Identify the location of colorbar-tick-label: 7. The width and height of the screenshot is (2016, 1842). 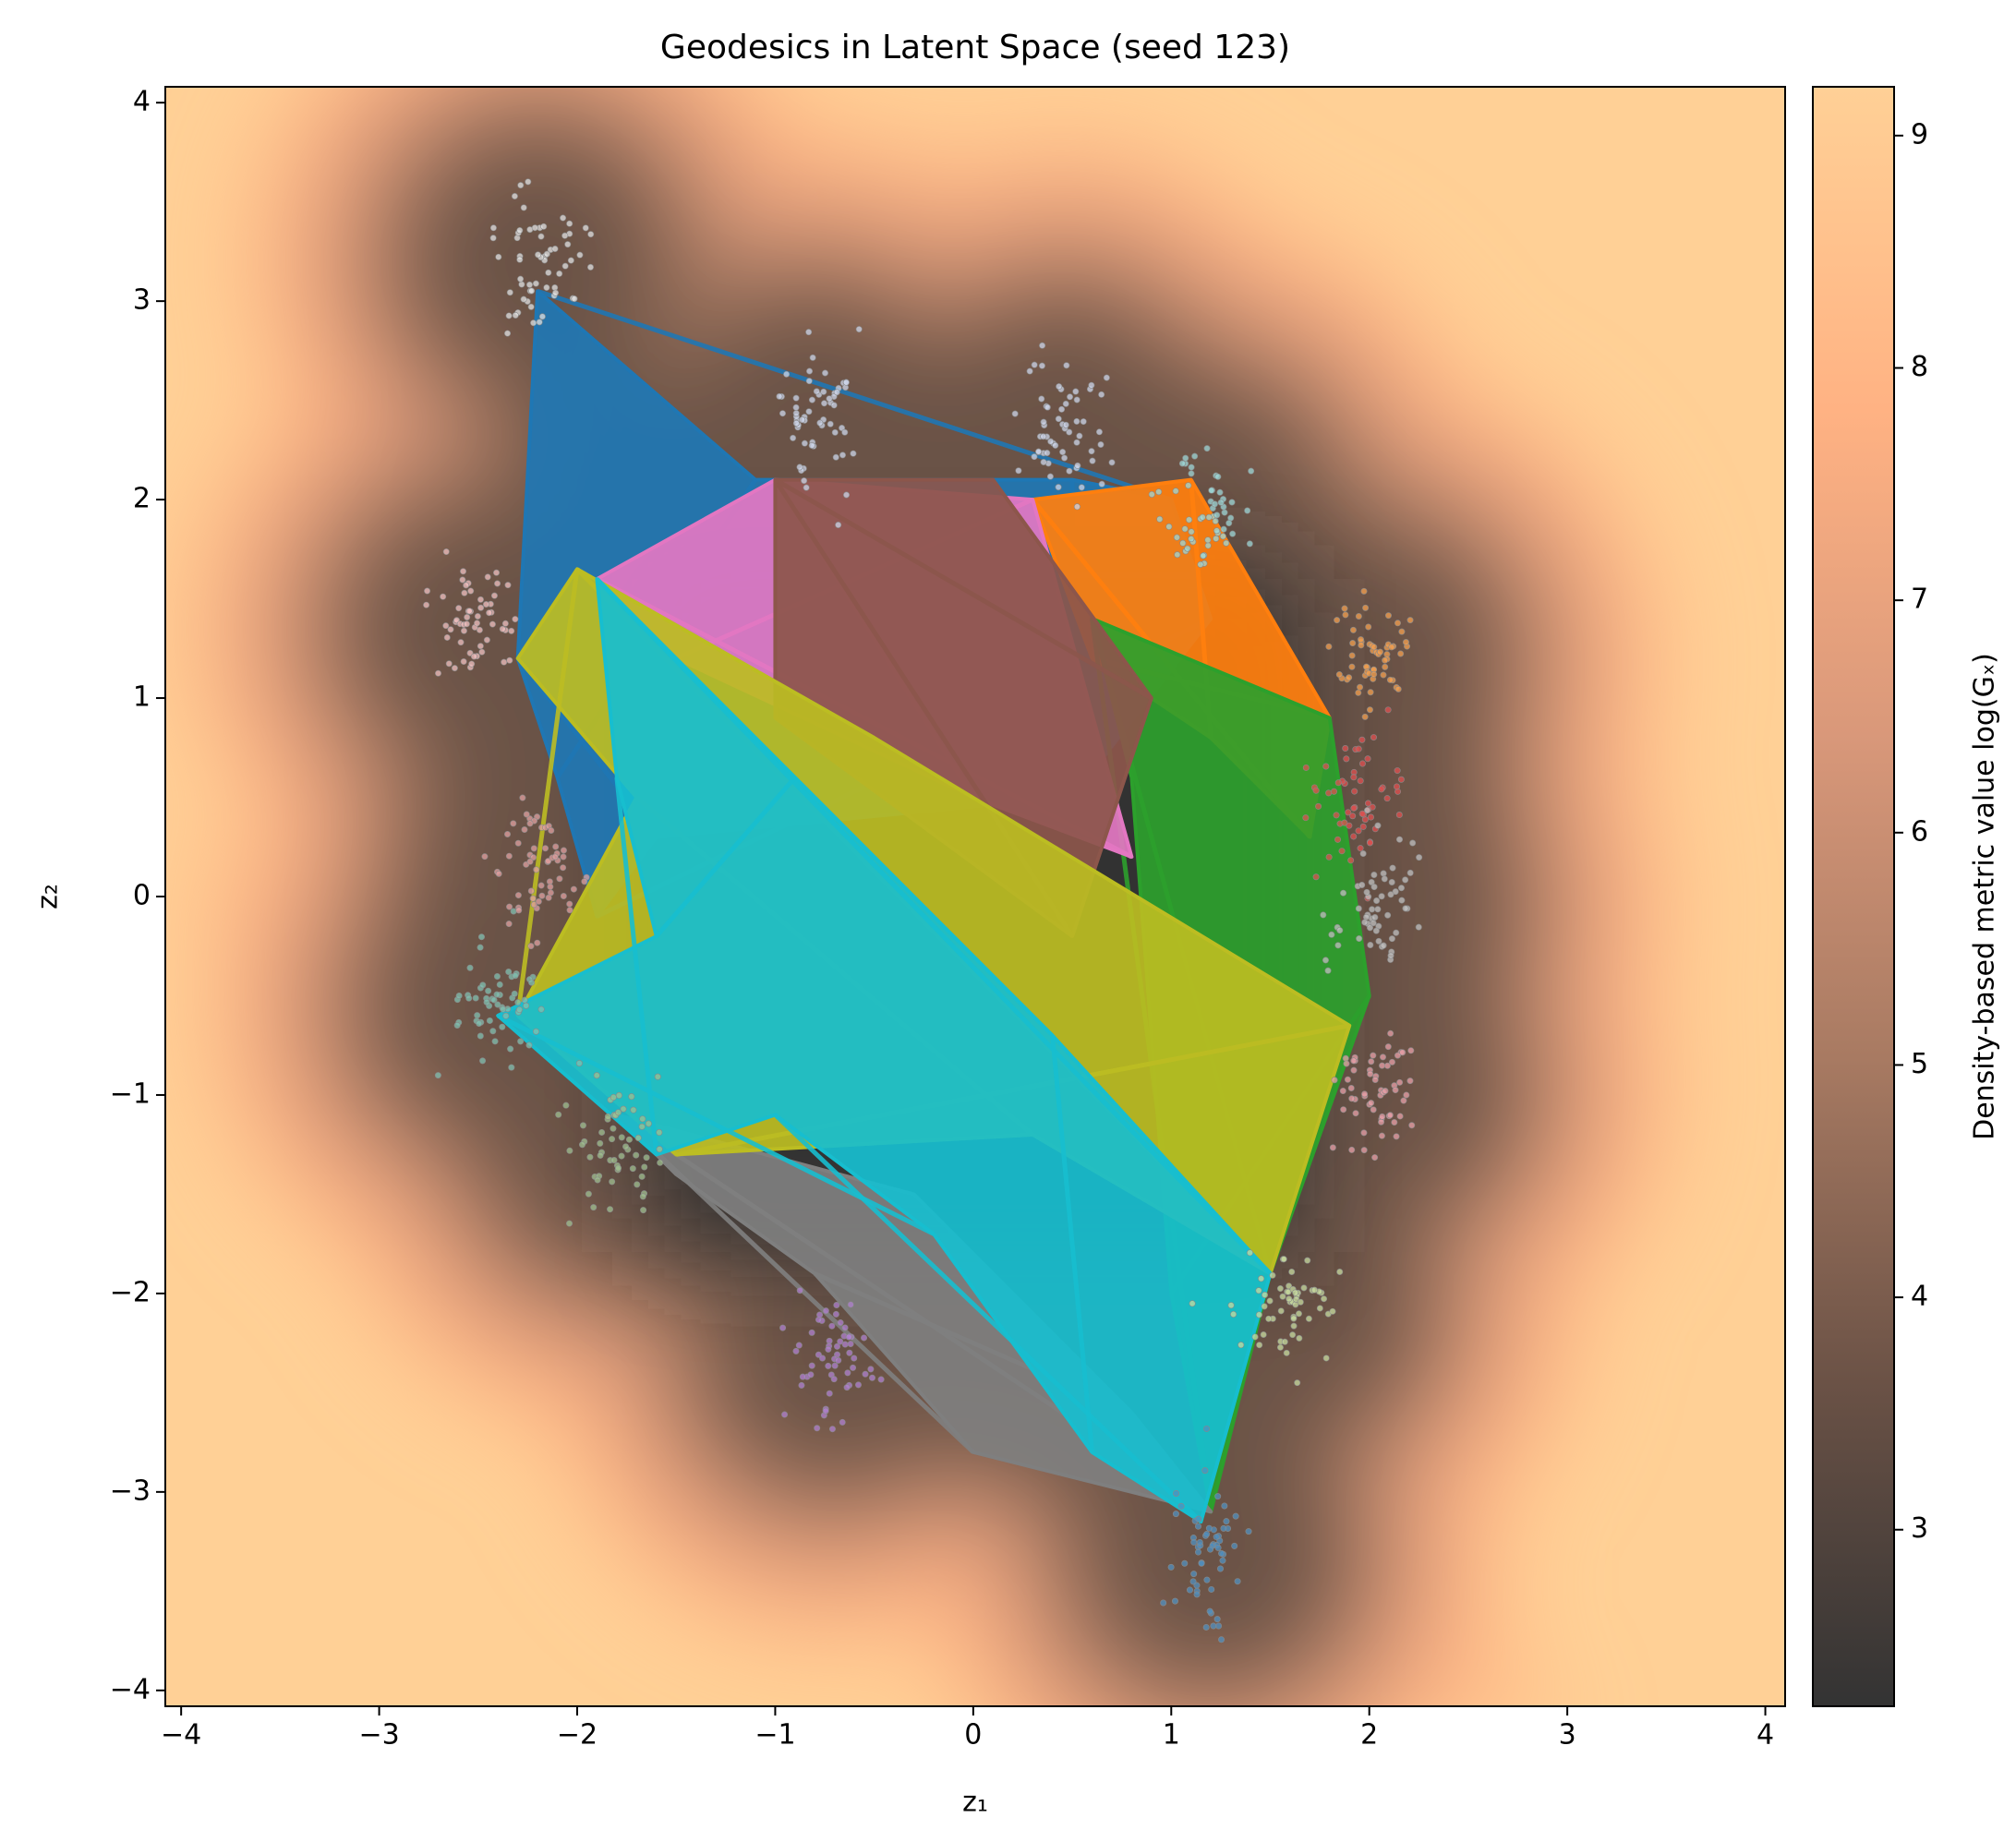
(1920, 600).